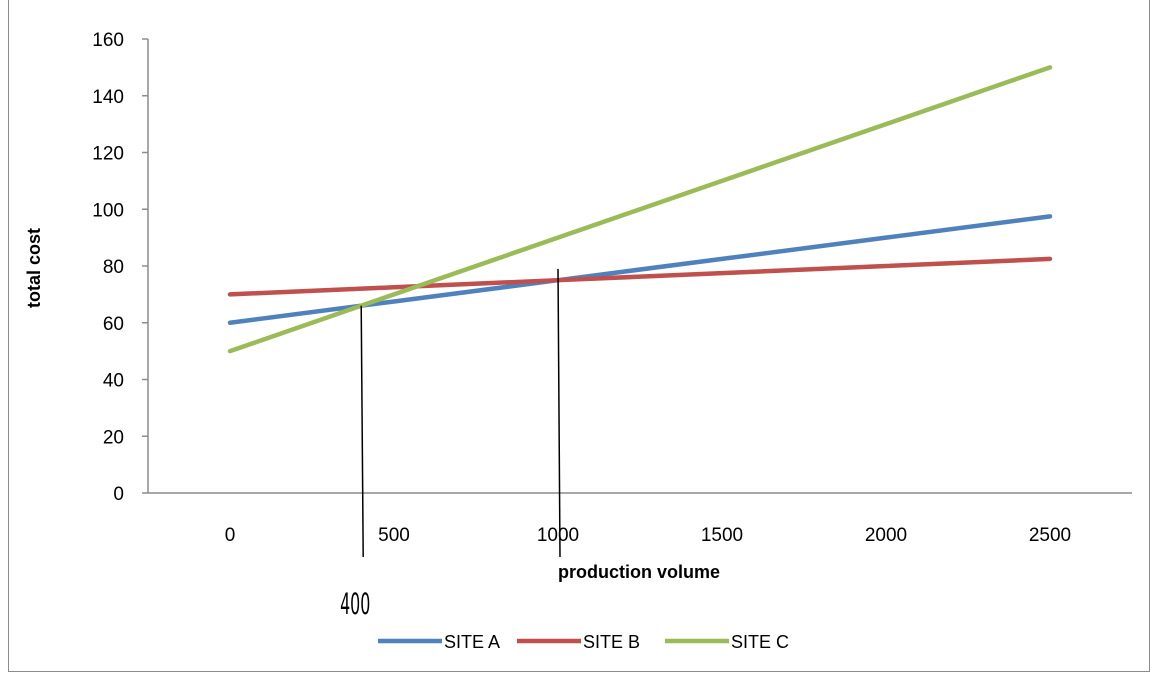 This screenshot has height=675, width=1153. I want to click on y-axis-title: total cost, so click(34, 268).